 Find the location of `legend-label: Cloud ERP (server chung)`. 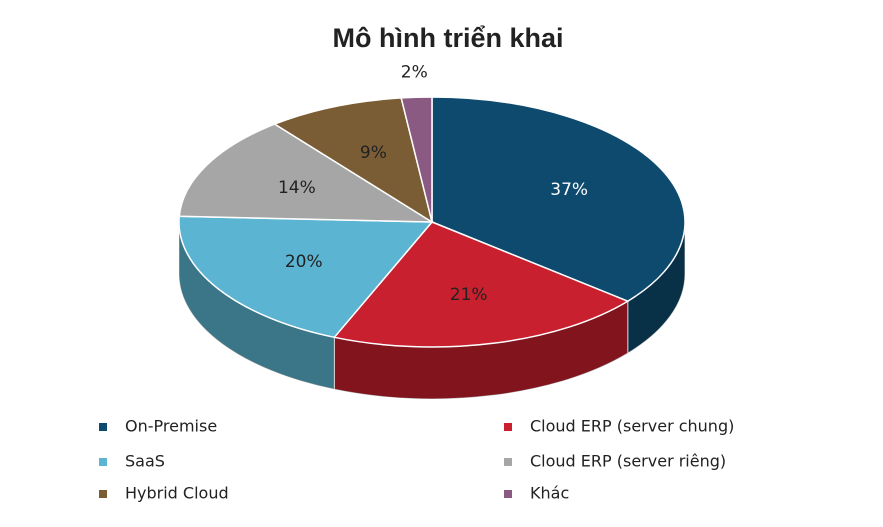

legend-label: Cloud ERP (server chung) is located at coordinates (632, 426).